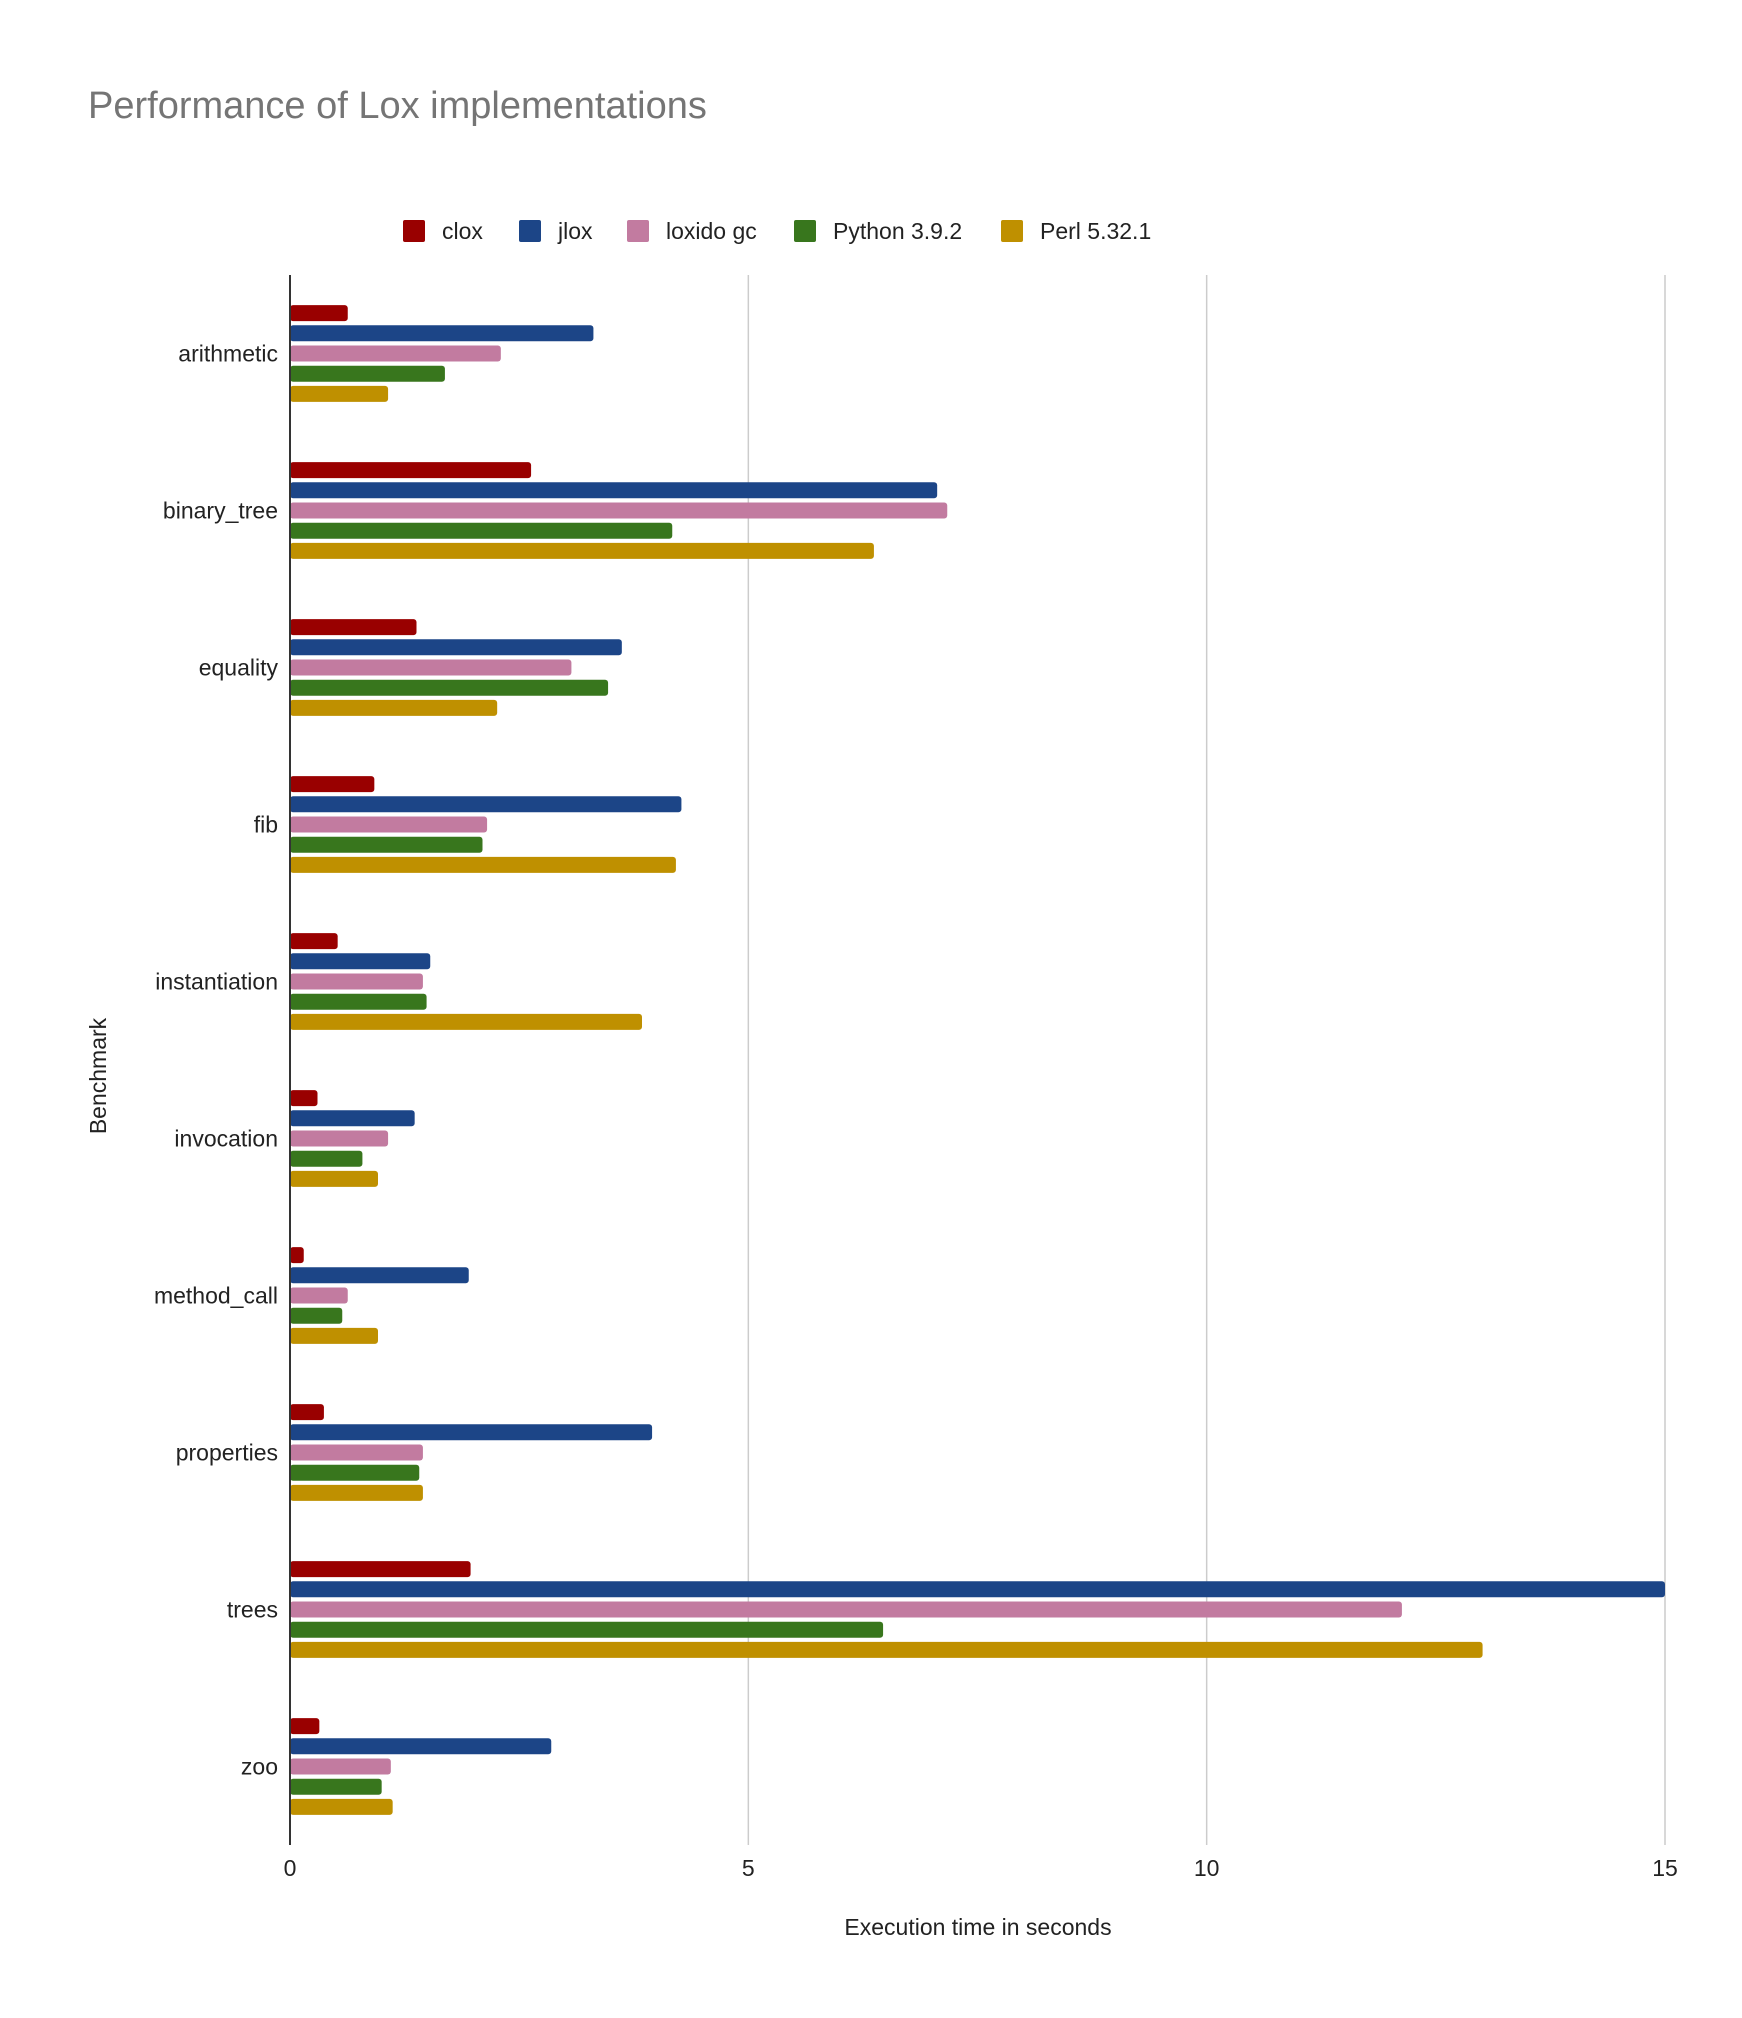  Describe the element at coordinates (981, 1868) in the screenshot. I see `x-tick-labels: 0 5 10 15` at that location.